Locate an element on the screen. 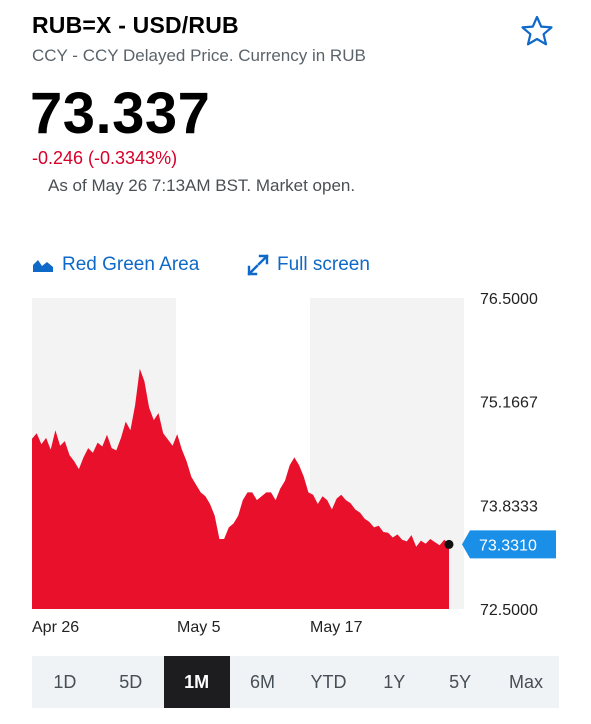 This screenshot has width=591, height=724. last-price-dot is located at coordinates (449, 544).